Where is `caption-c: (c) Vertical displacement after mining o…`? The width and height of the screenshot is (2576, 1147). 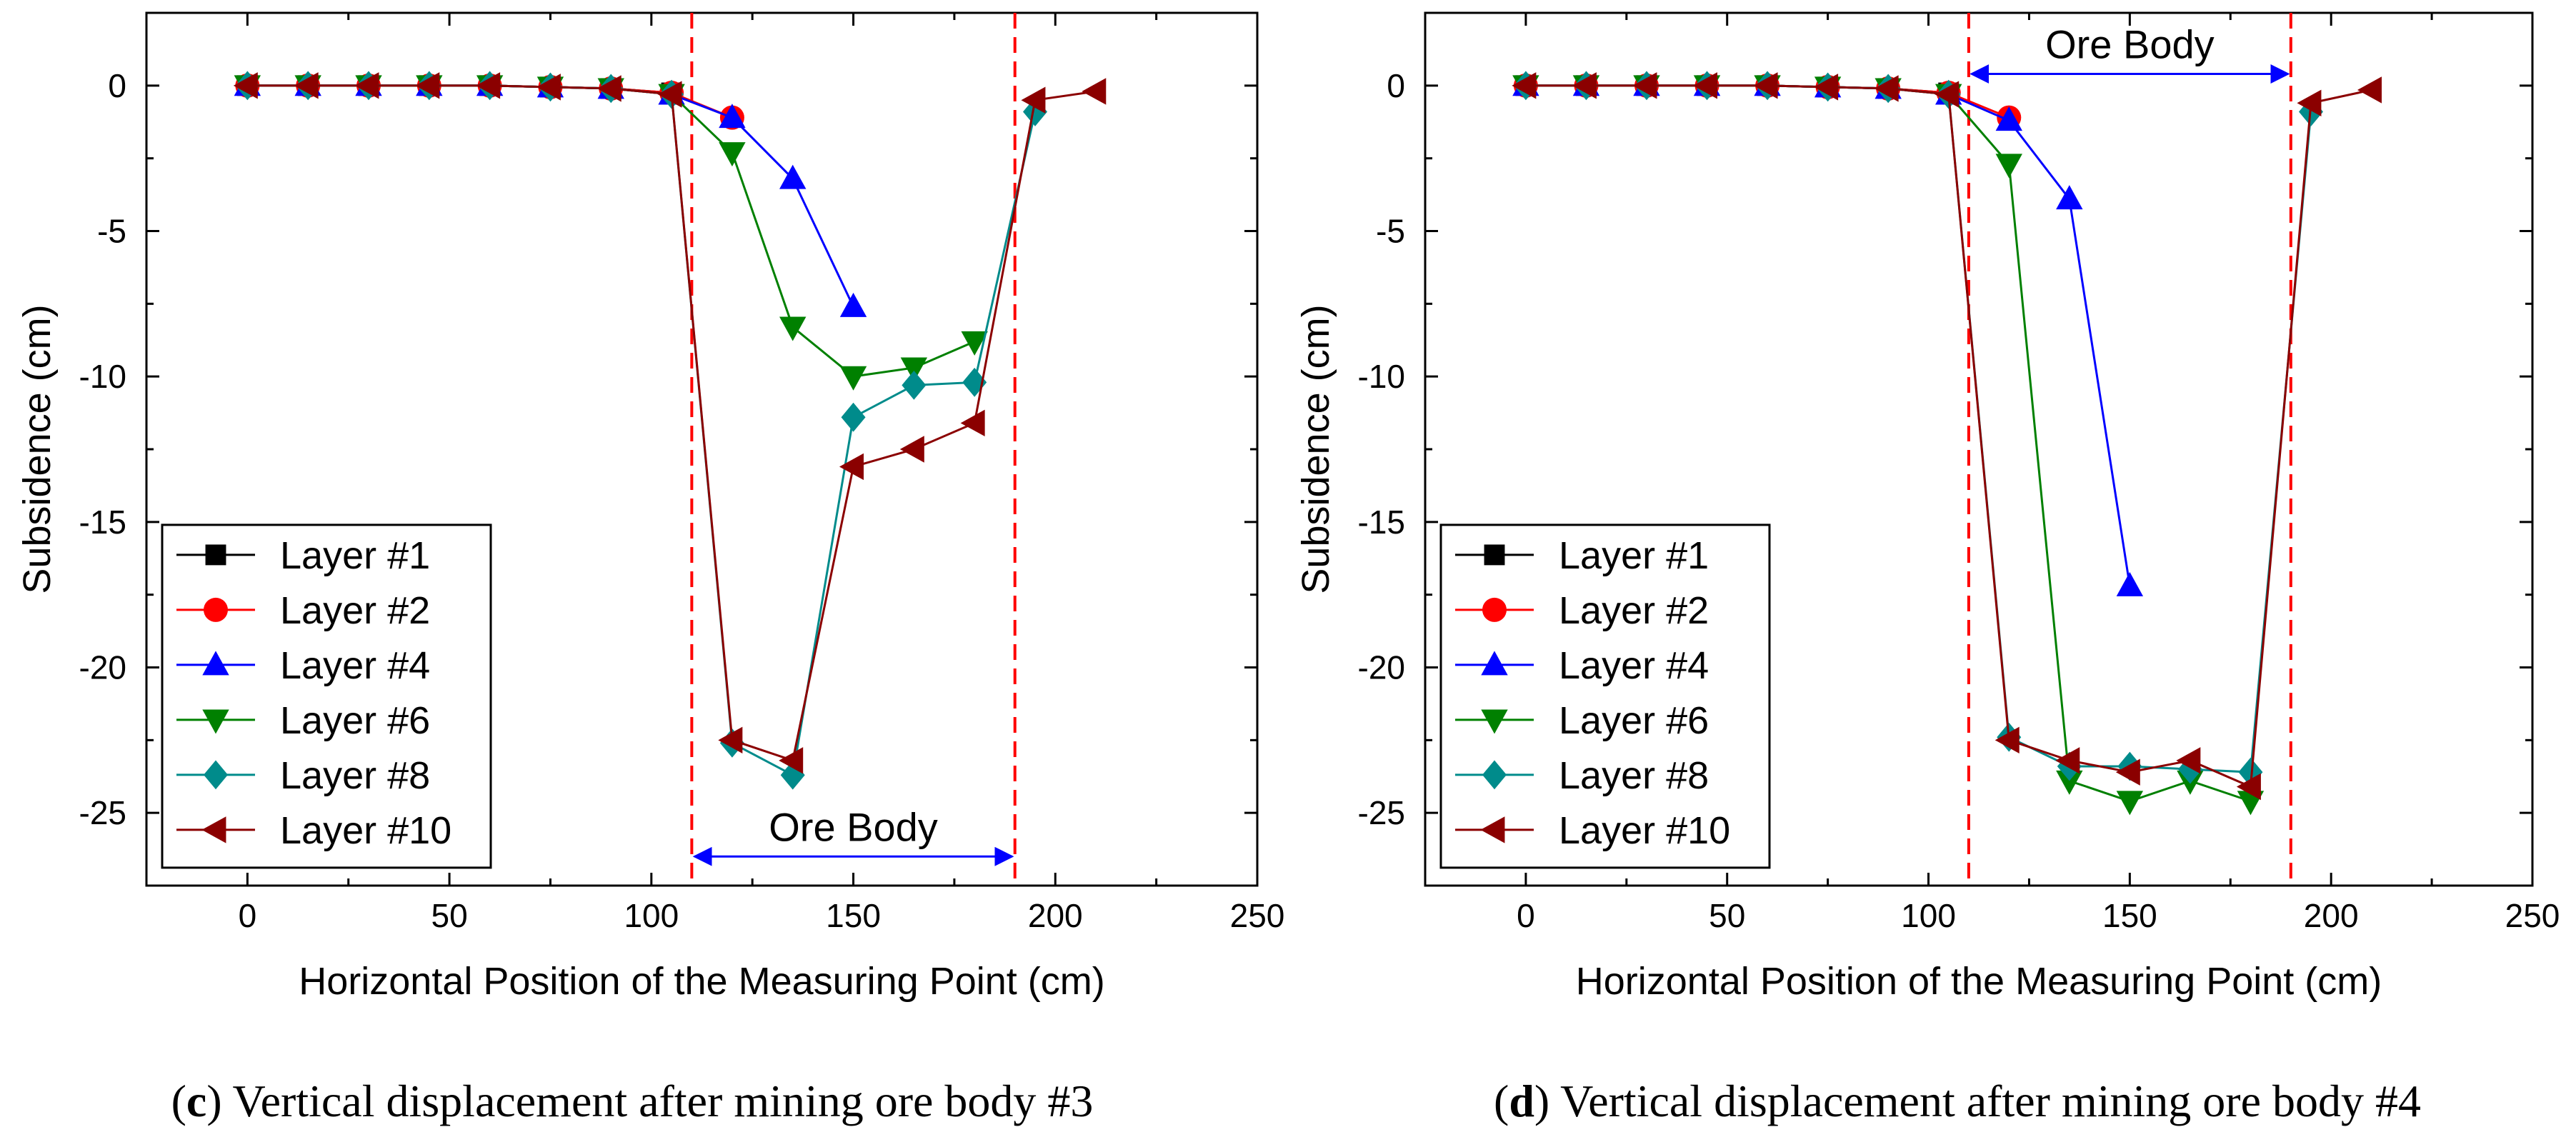
caption-c: (c) Vertical displacement after mining o… is located at coordinates (633, 1101).